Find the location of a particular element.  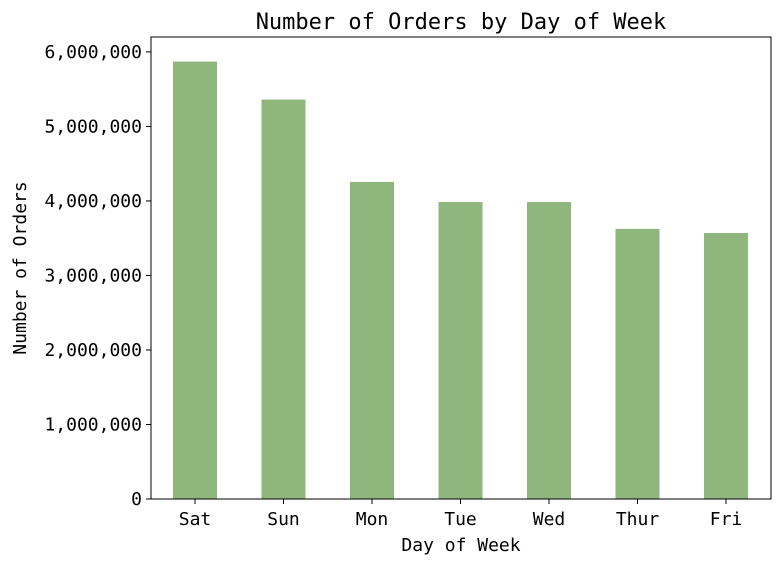

bar-sun is located at coordinates (283, 299).